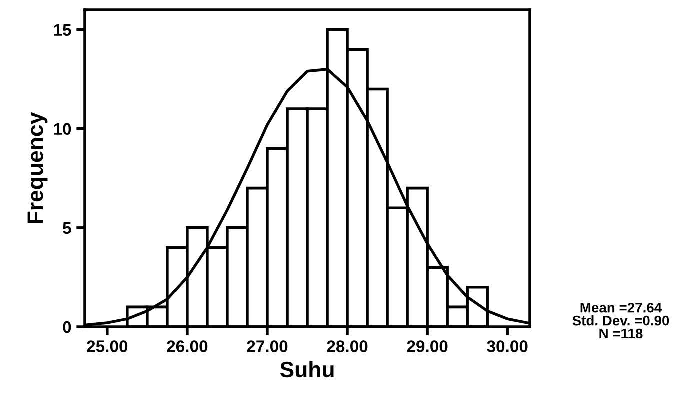  I want to click on x-tick-label: 28.00, so click(347, 346).